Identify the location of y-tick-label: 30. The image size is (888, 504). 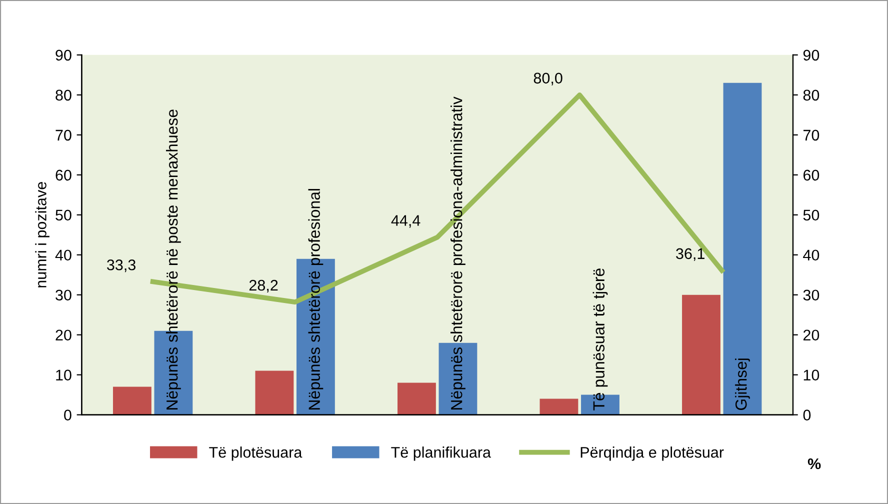
(64, 295).